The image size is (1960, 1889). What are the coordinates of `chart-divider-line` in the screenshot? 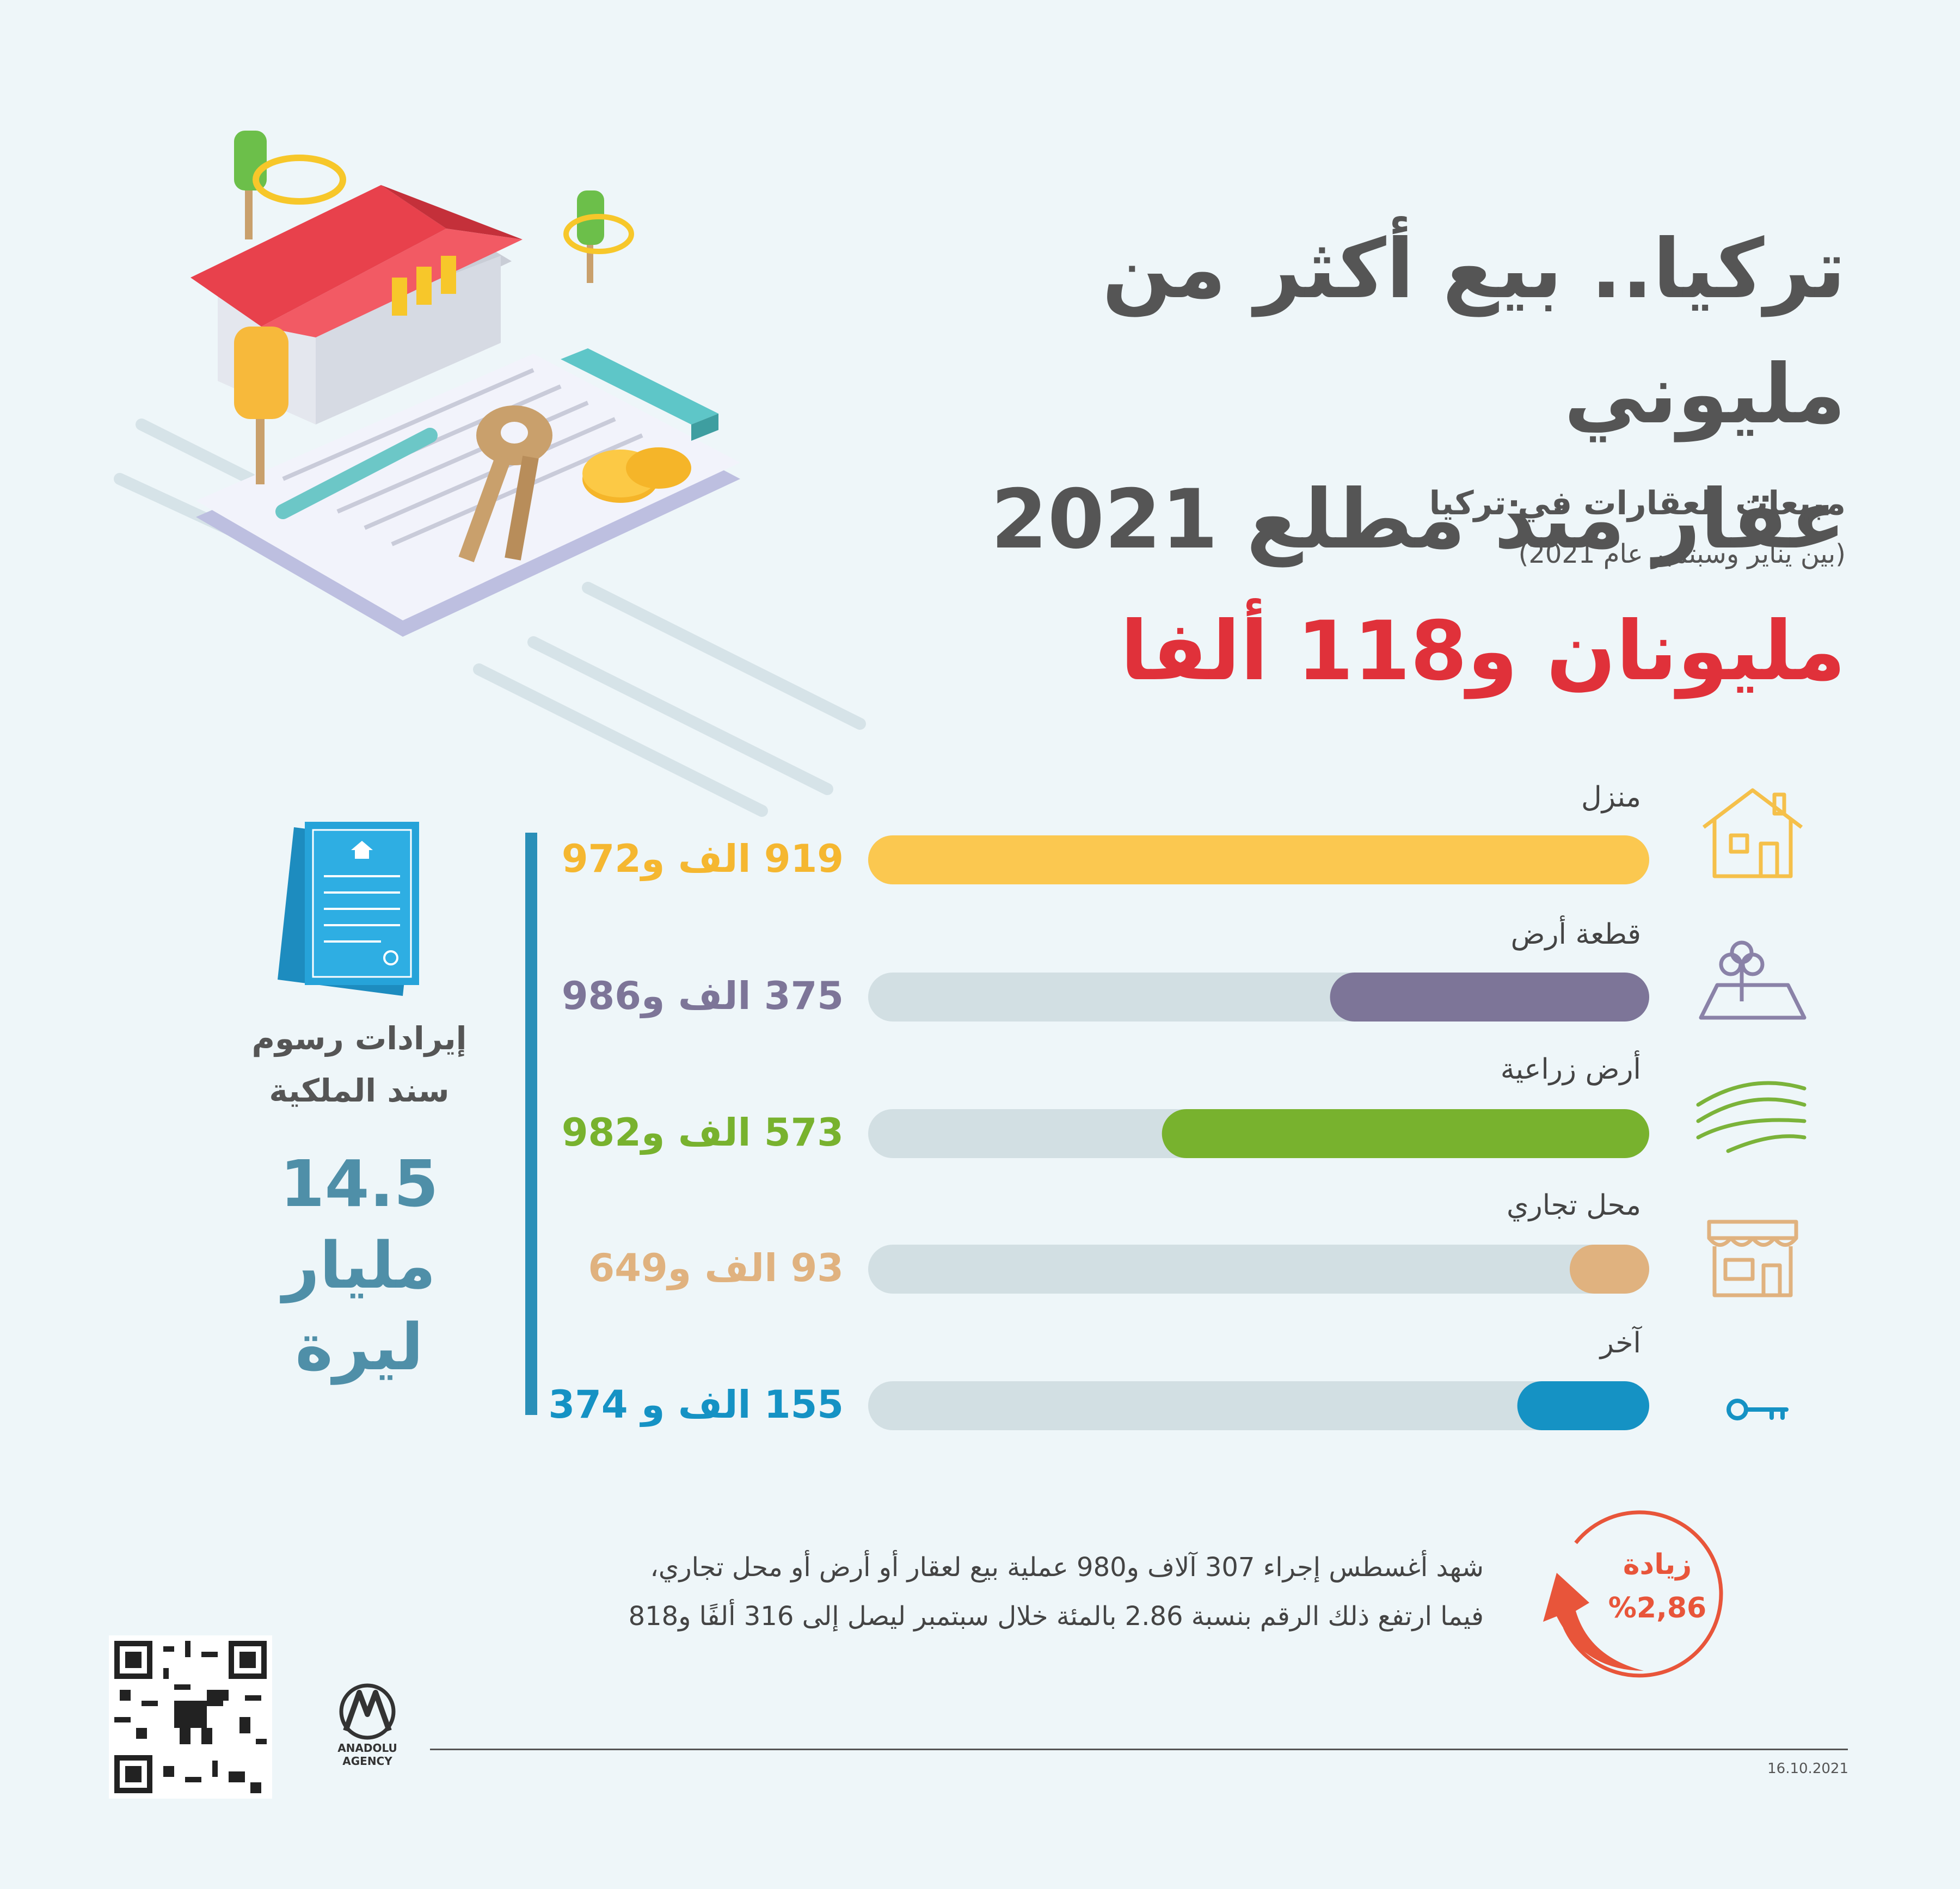 It's located at (531, 1124).